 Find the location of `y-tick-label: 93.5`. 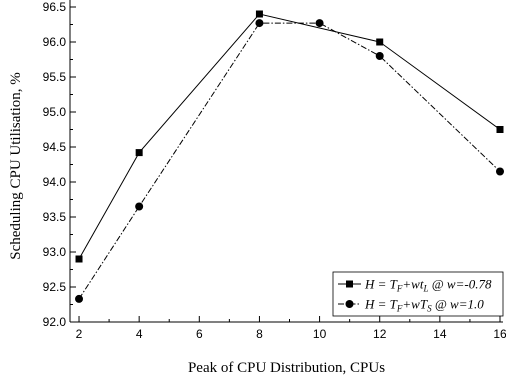

y-tick-label: 93.5 is located at coordinates (55, 217).